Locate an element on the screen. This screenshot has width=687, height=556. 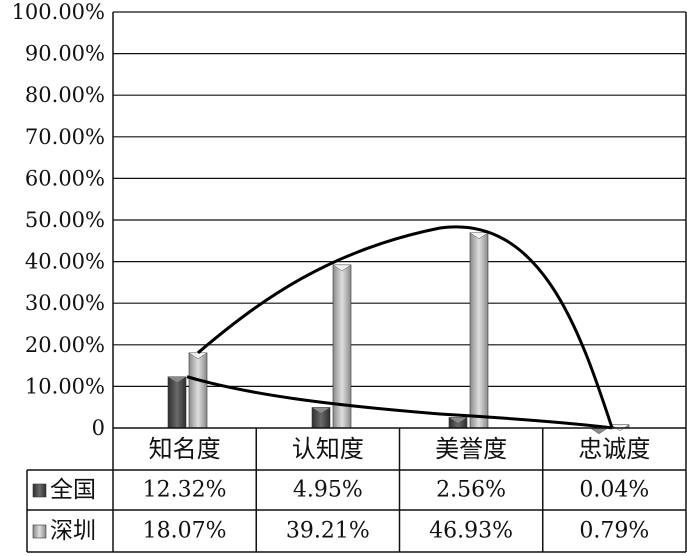
y-tick-label: 40.00% is located at coordinates (65, 262).